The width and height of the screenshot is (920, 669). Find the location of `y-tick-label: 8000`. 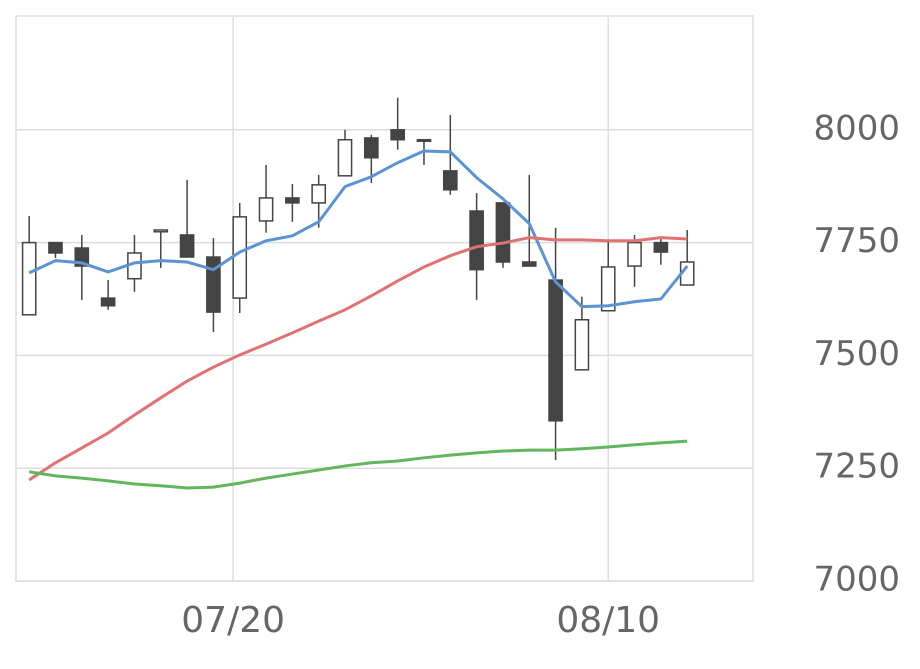

y-tick-label: 8000 is located at coordinates (856, 128).